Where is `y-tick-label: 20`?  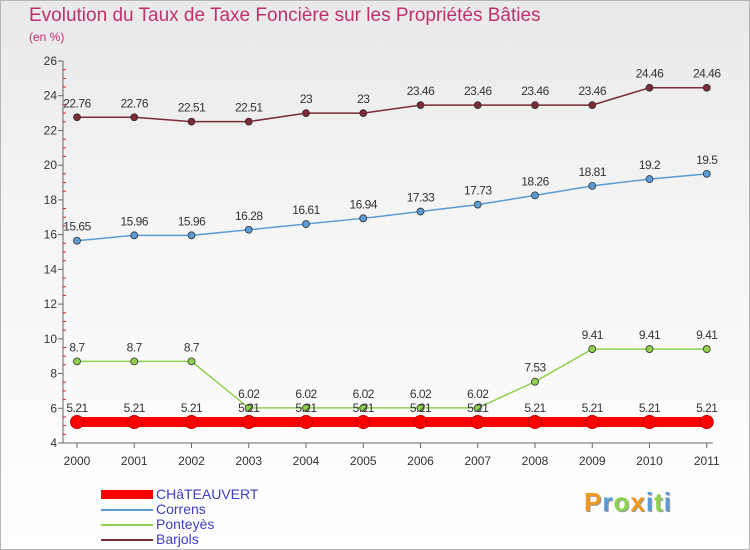 y-tick-label: 20 is located at coordinates (51, 165).